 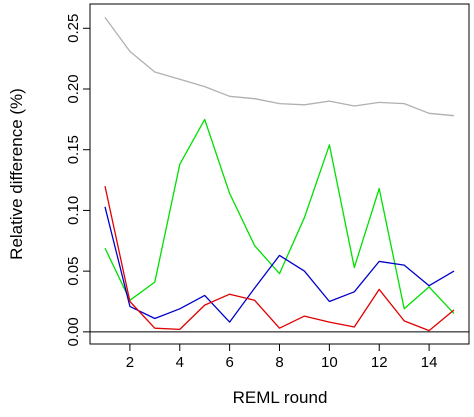 What do you see at coordinates (16, 174) in the screenshot?
I see `y-axis-label: Relative difference (%)` at bounding box center [16, 174].